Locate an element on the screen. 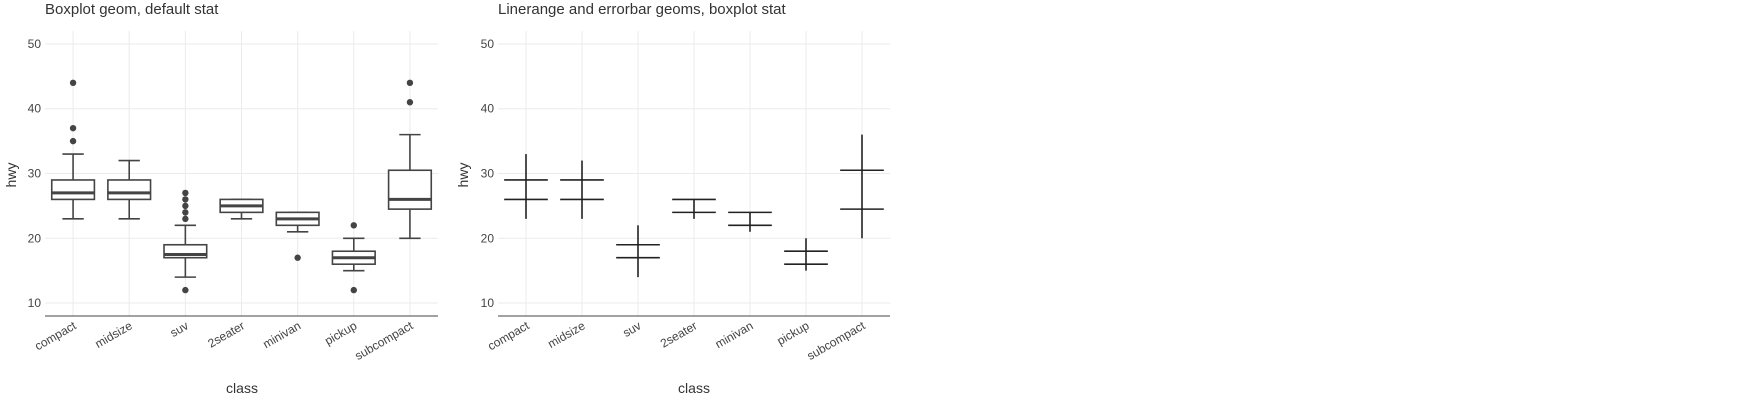 The width and height of the screenshot is (1744, 400). box-subcompact is located at coordinates (410, 159).